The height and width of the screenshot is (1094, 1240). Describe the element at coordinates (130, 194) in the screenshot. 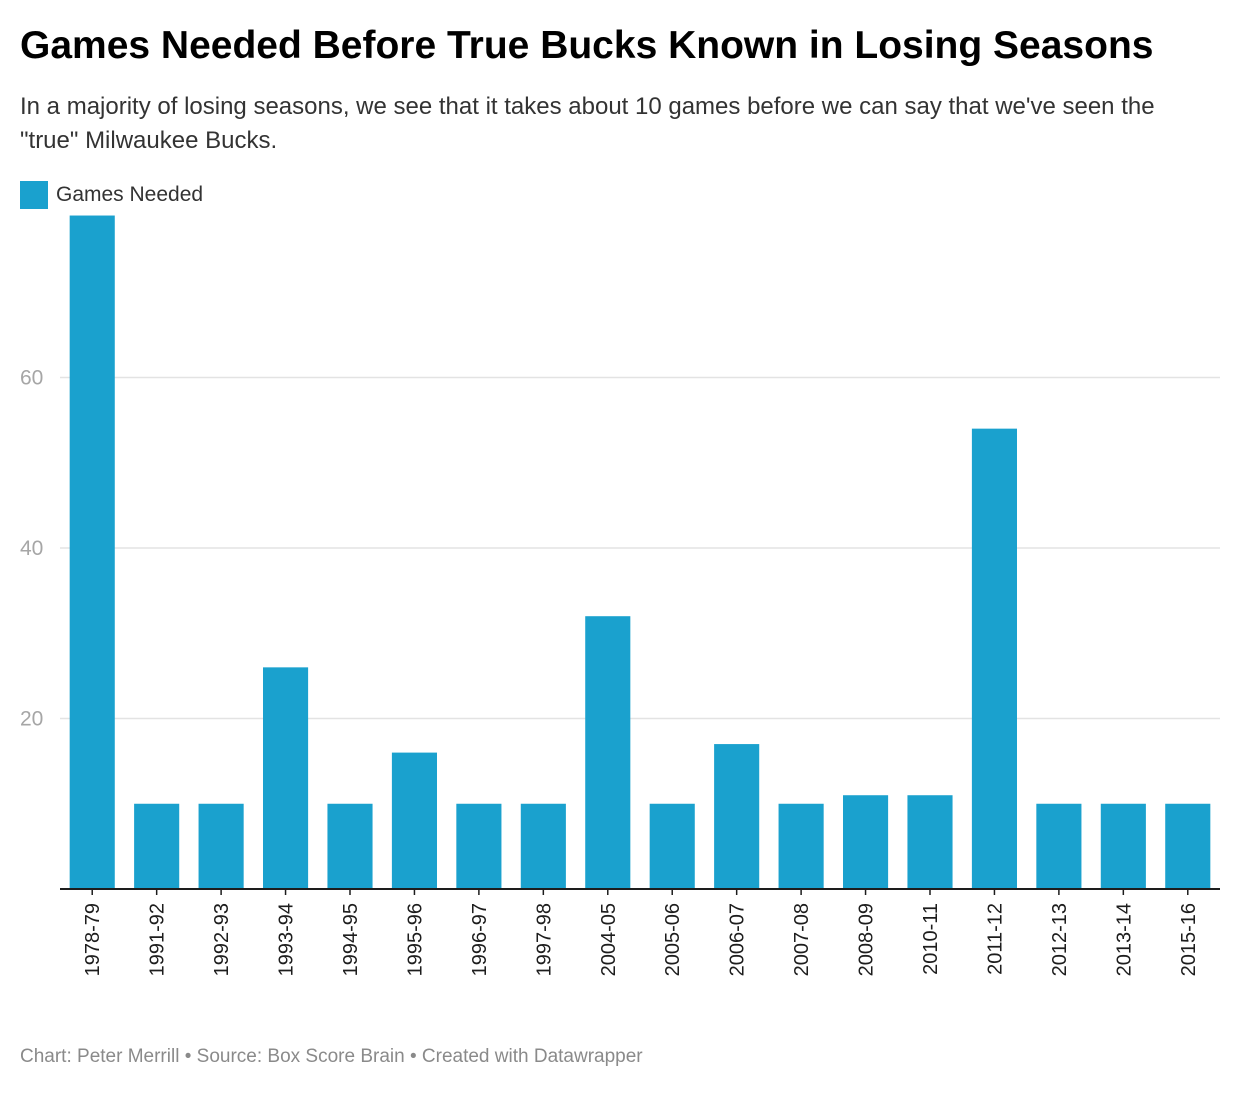

I see `legend-label: Games Needed` at that location.